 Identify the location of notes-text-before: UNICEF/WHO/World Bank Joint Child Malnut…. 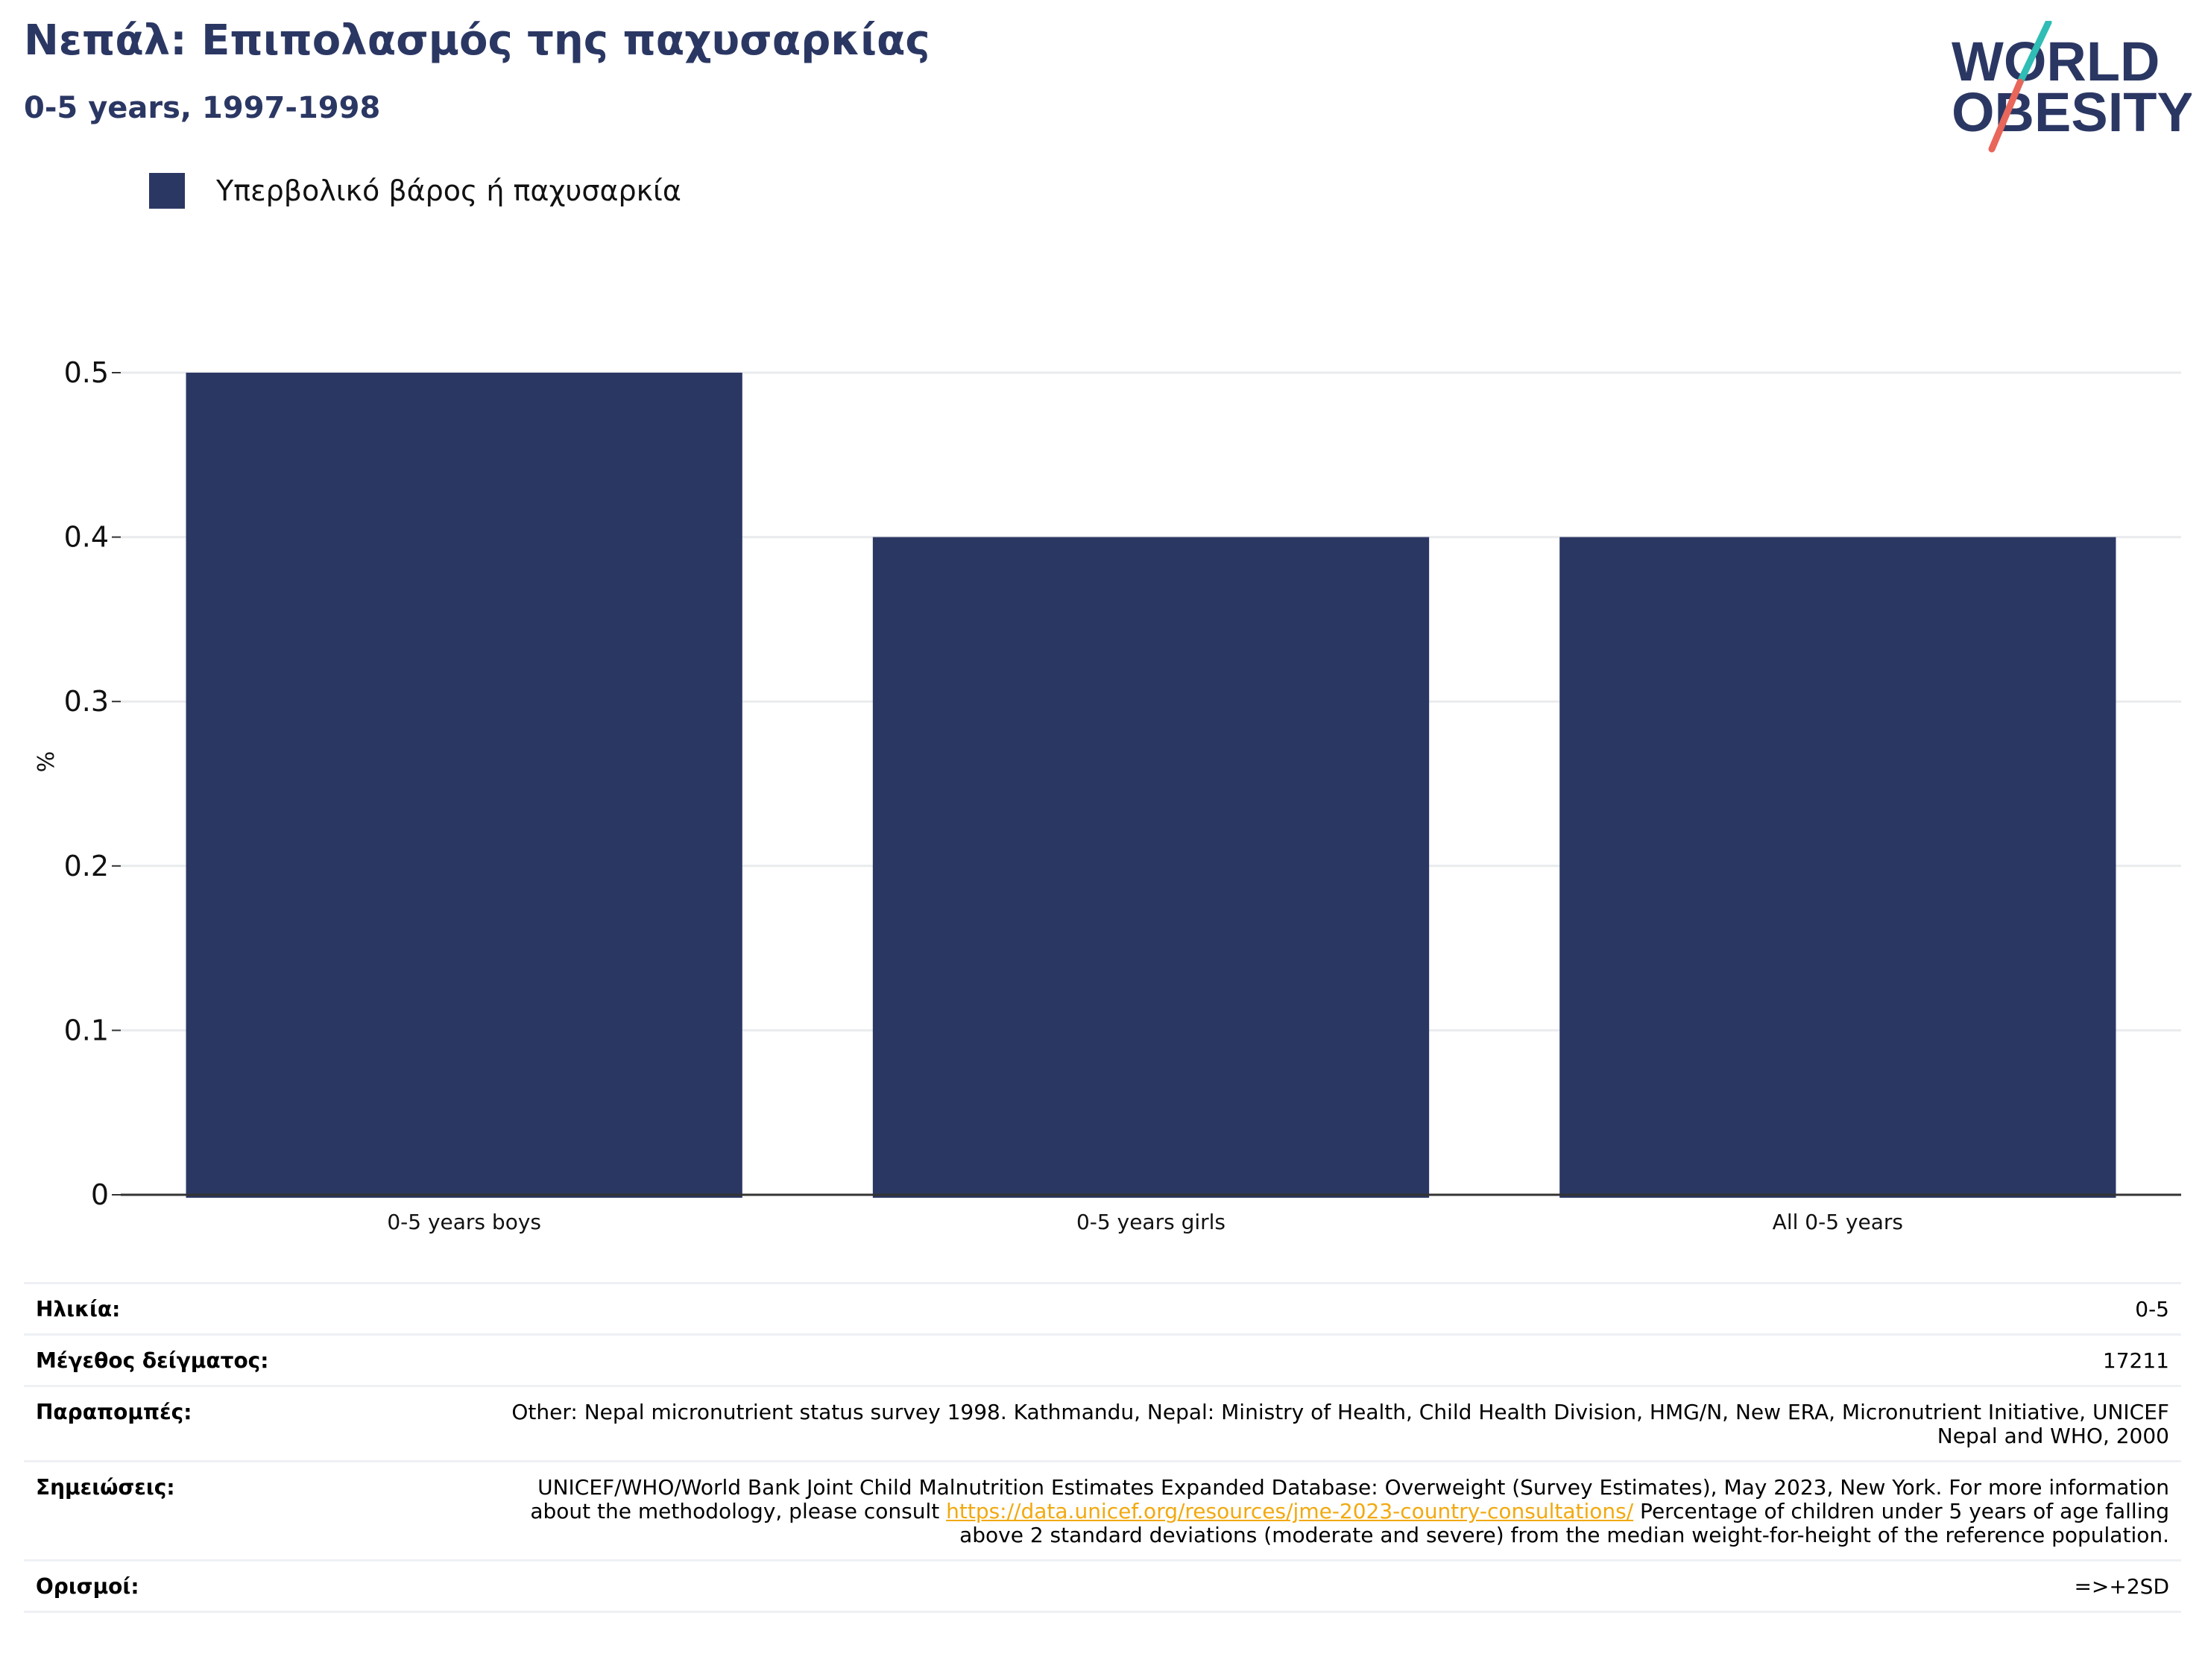
(1349, 1499).